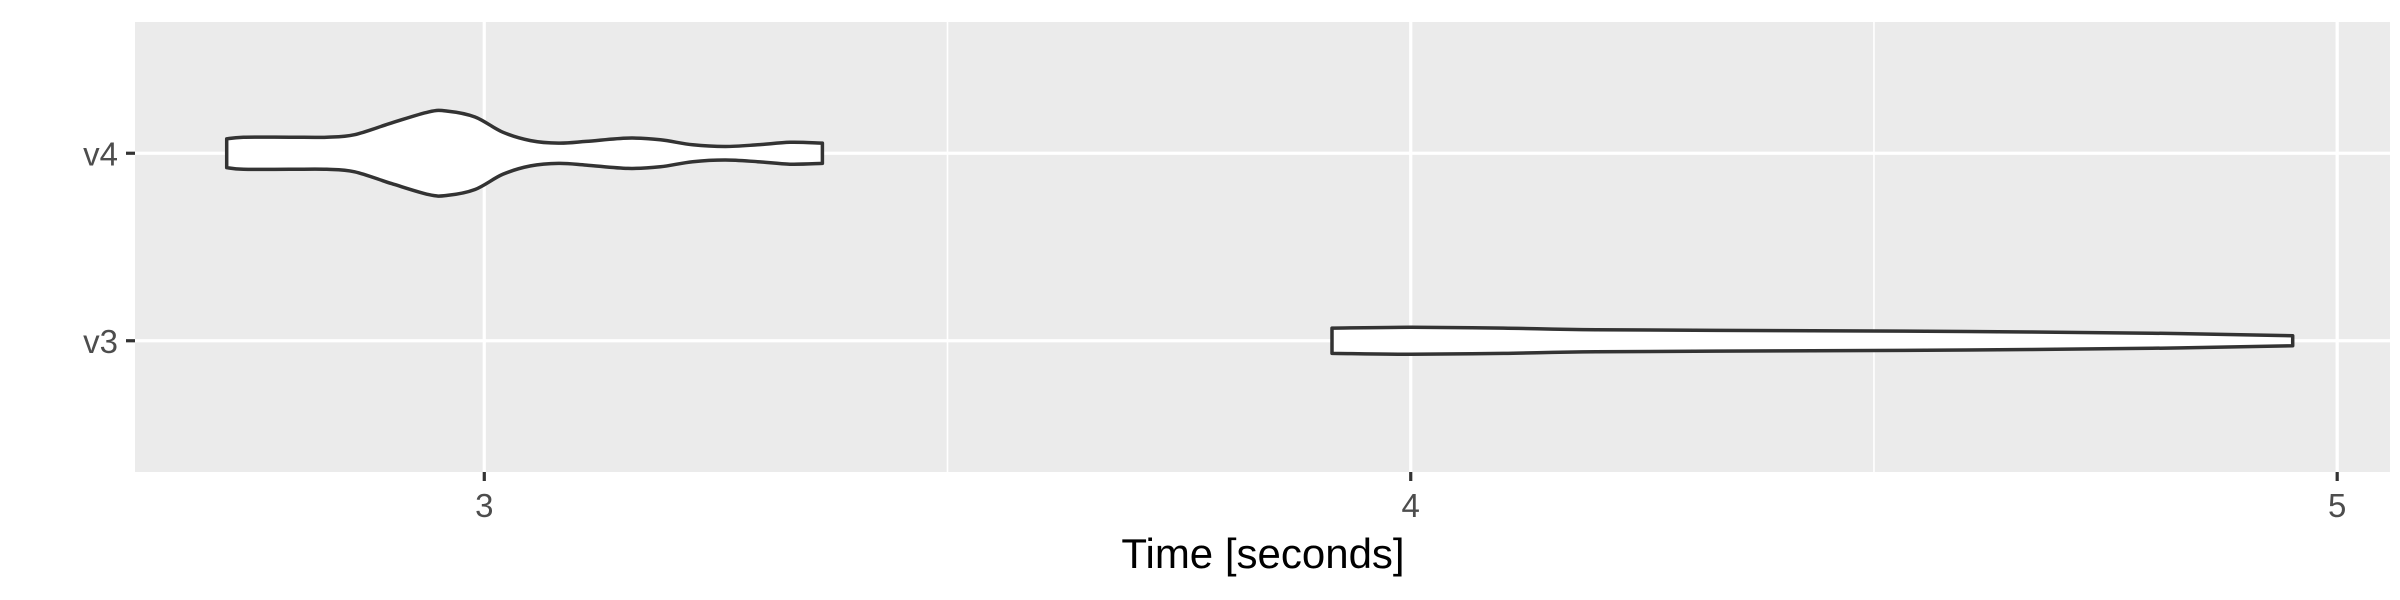 Image resolution: width=2400 pixels, height=600 pixels. What do you see at coordinates (524, 153) in the screenshot?
I see `violin-v4` at bounding box center [524, 153].